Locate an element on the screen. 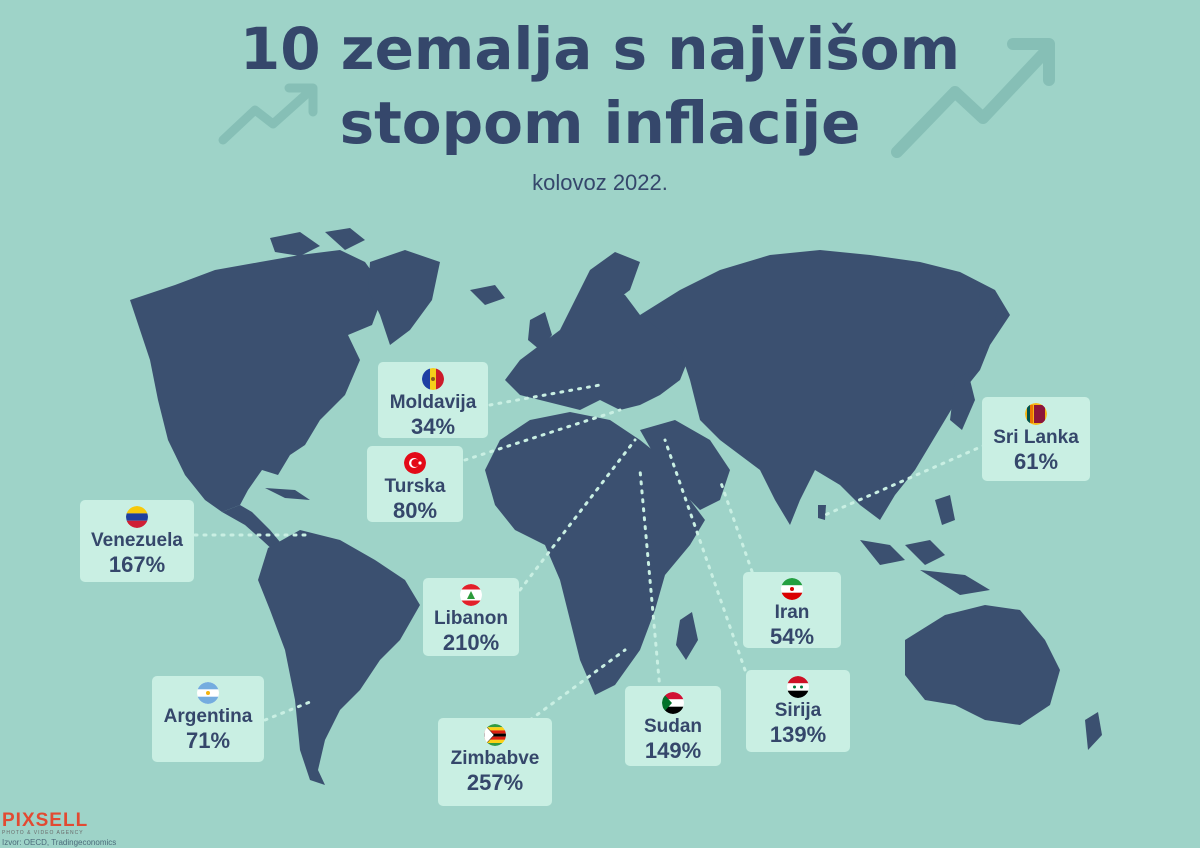 This screenshot has width=1200, height=848. inflation-value: 80% is located at coordinates (415, 510).